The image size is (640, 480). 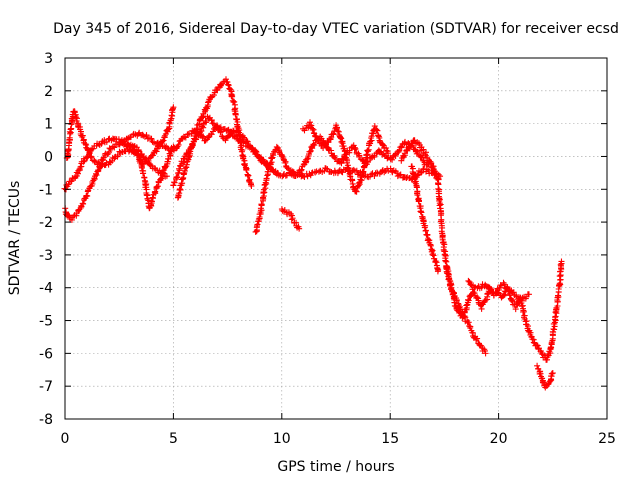 What do you see at coordinates (46, 289) in the screenshot?
I see `y-tick-label: -4` at bounding box center [46, 289].